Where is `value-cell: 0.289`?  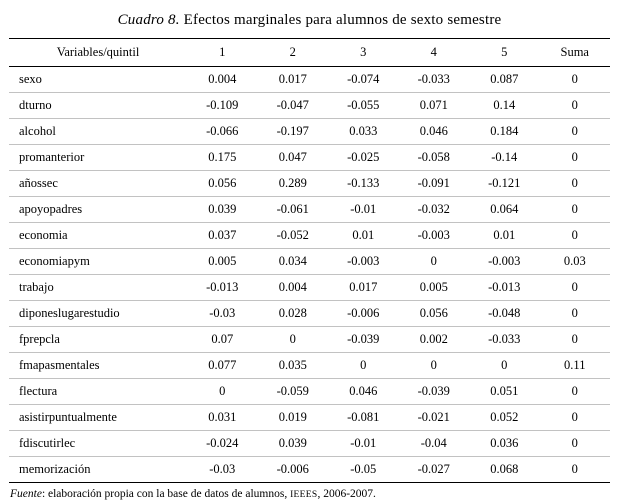
value-cell: 0.289 is located at coordinates (292, 183).